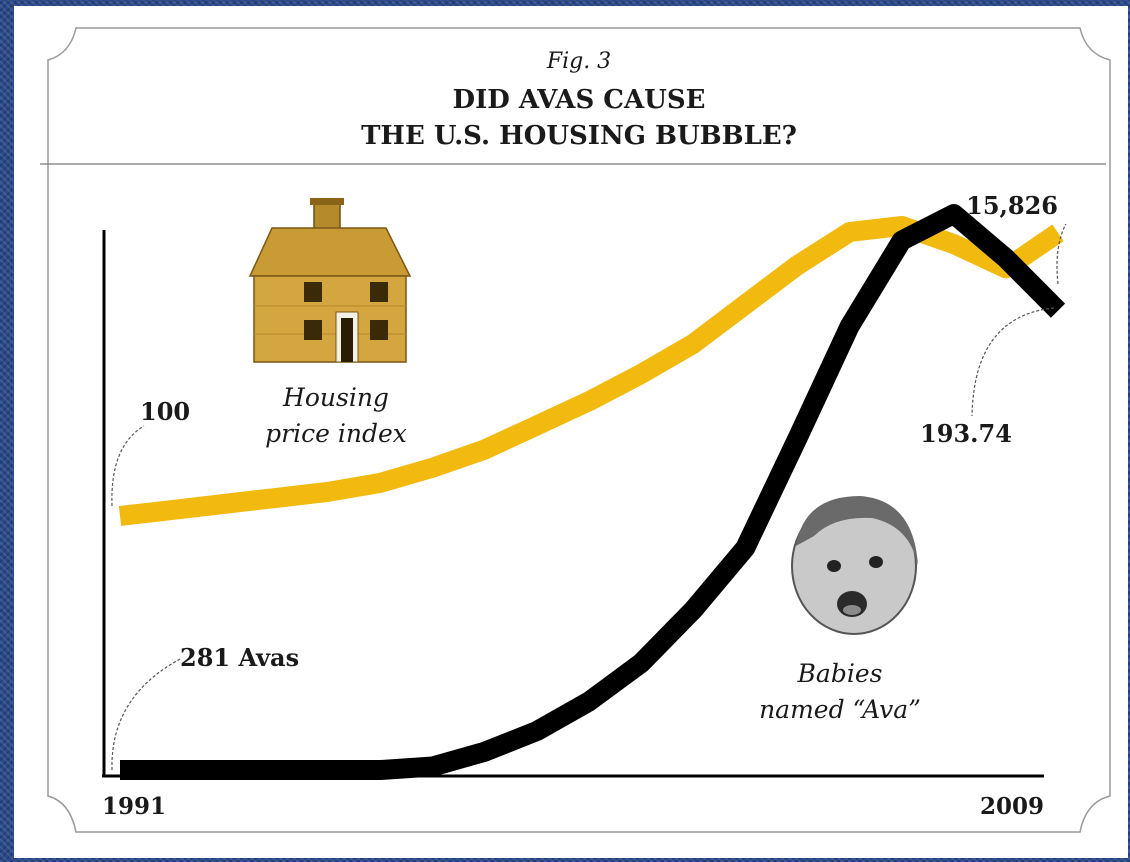  I want to click on baby-face-icon, so click(854, 565).